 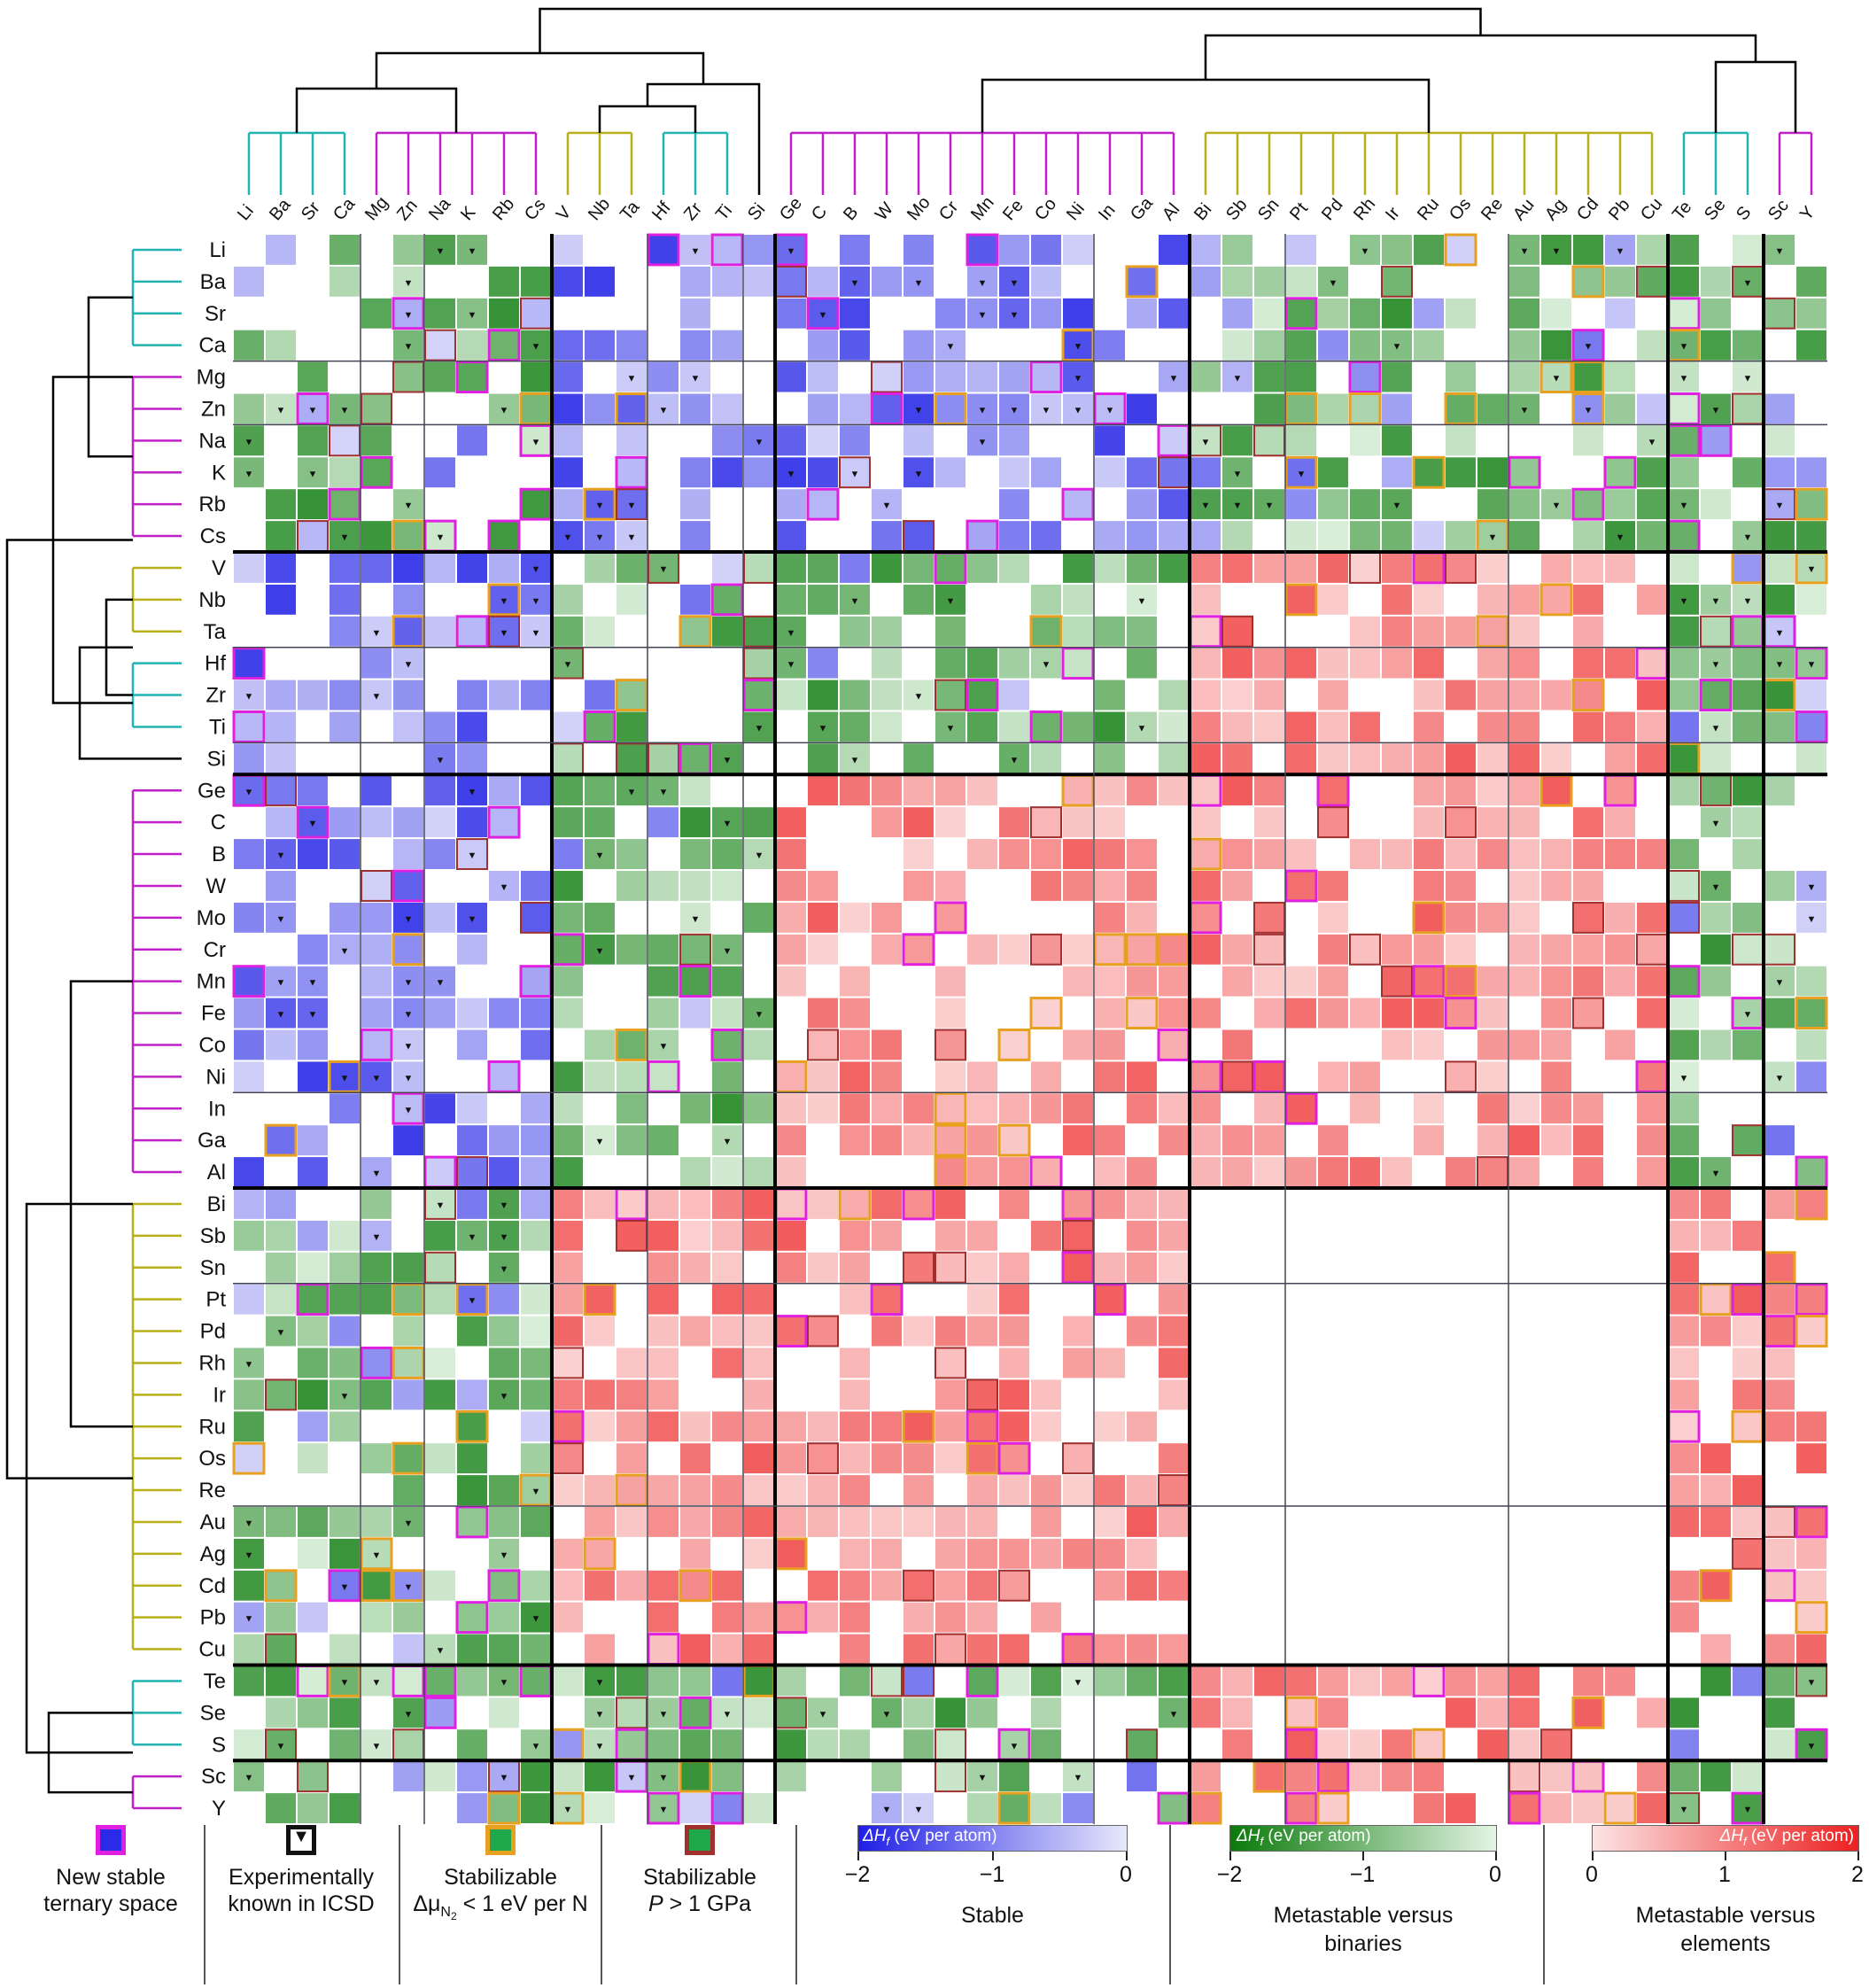 What do you see at coordinates (218, 823) in the screenshot?
I see `row-label: C` at bounding box center [218, 823].